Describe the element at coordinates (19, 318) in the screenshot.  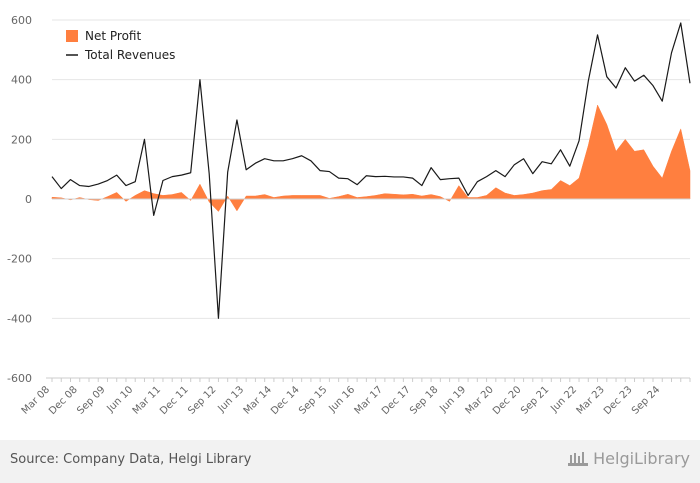
I see `y-tick-label: -400` at that location.